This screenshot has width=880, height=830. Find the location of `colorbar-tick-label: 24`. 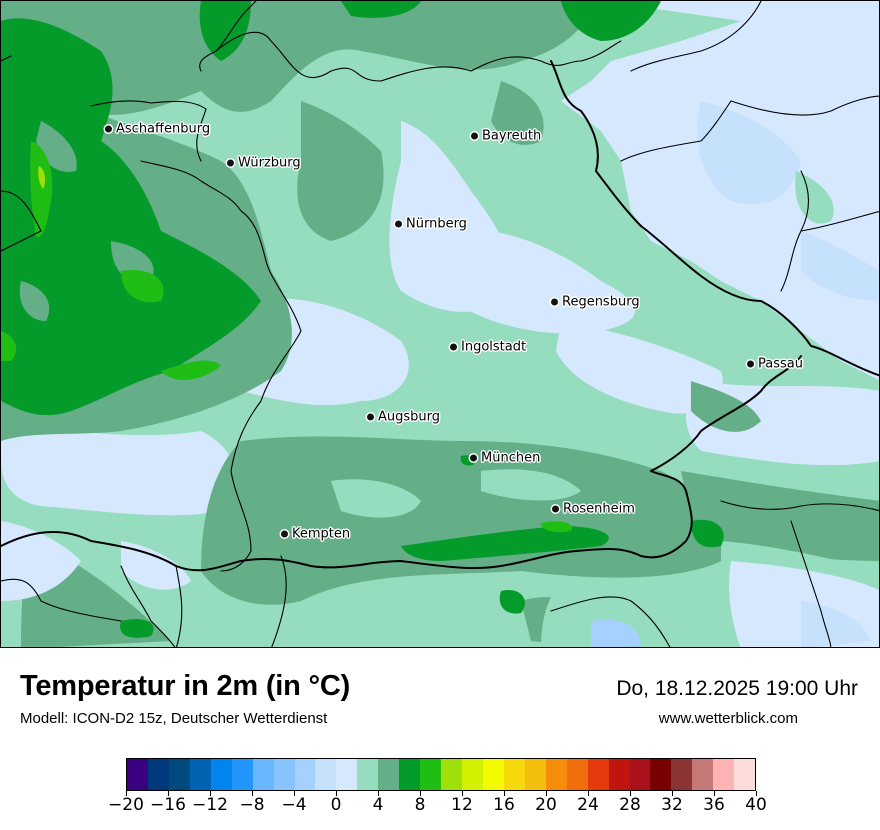

colorbar-tick-label: 24 is located at coordinates (588, 805).